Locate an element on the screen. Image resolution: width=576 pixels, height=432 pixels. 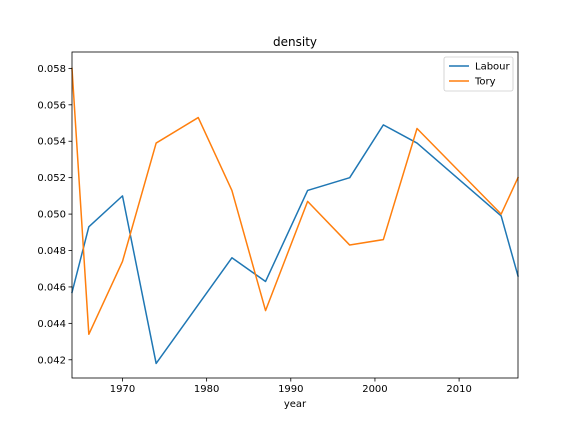
y-tick-label: 0.058 is located at coordinates (51, 69).